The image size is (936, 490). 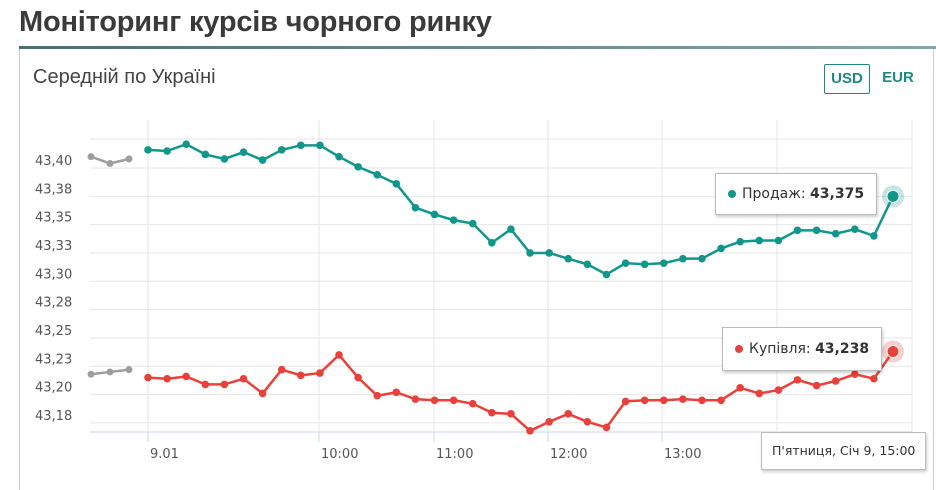 What do you see at coordinates (53, 189) in the screenshot?
I see `y-tick-label: 43,38` at bounding box center [53, 189].